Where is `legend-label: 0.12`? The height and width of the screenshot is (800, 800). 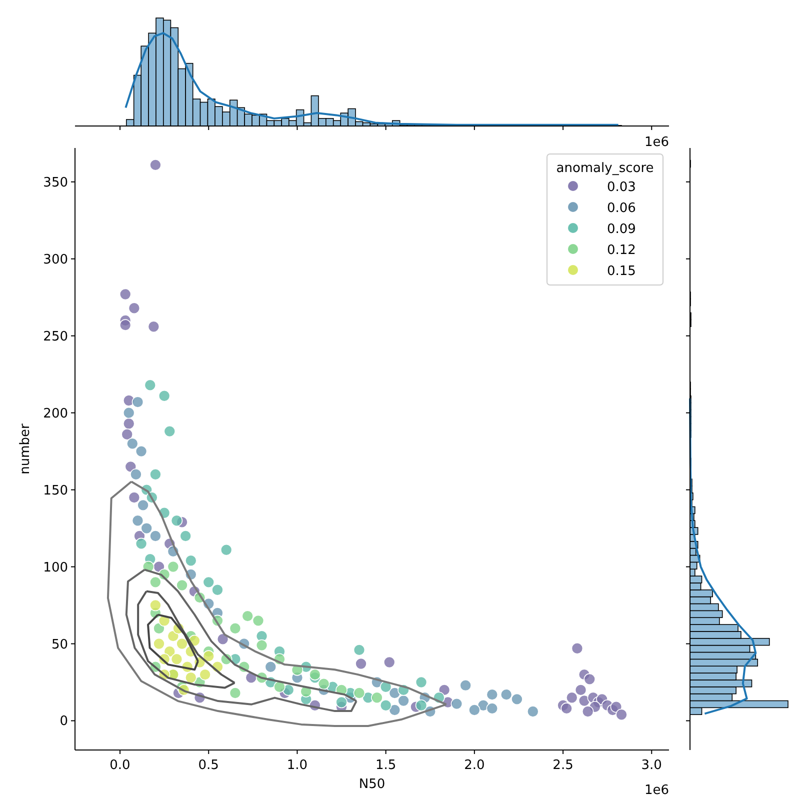
legend-label: 0.12 is located at coordinates (621, 250).